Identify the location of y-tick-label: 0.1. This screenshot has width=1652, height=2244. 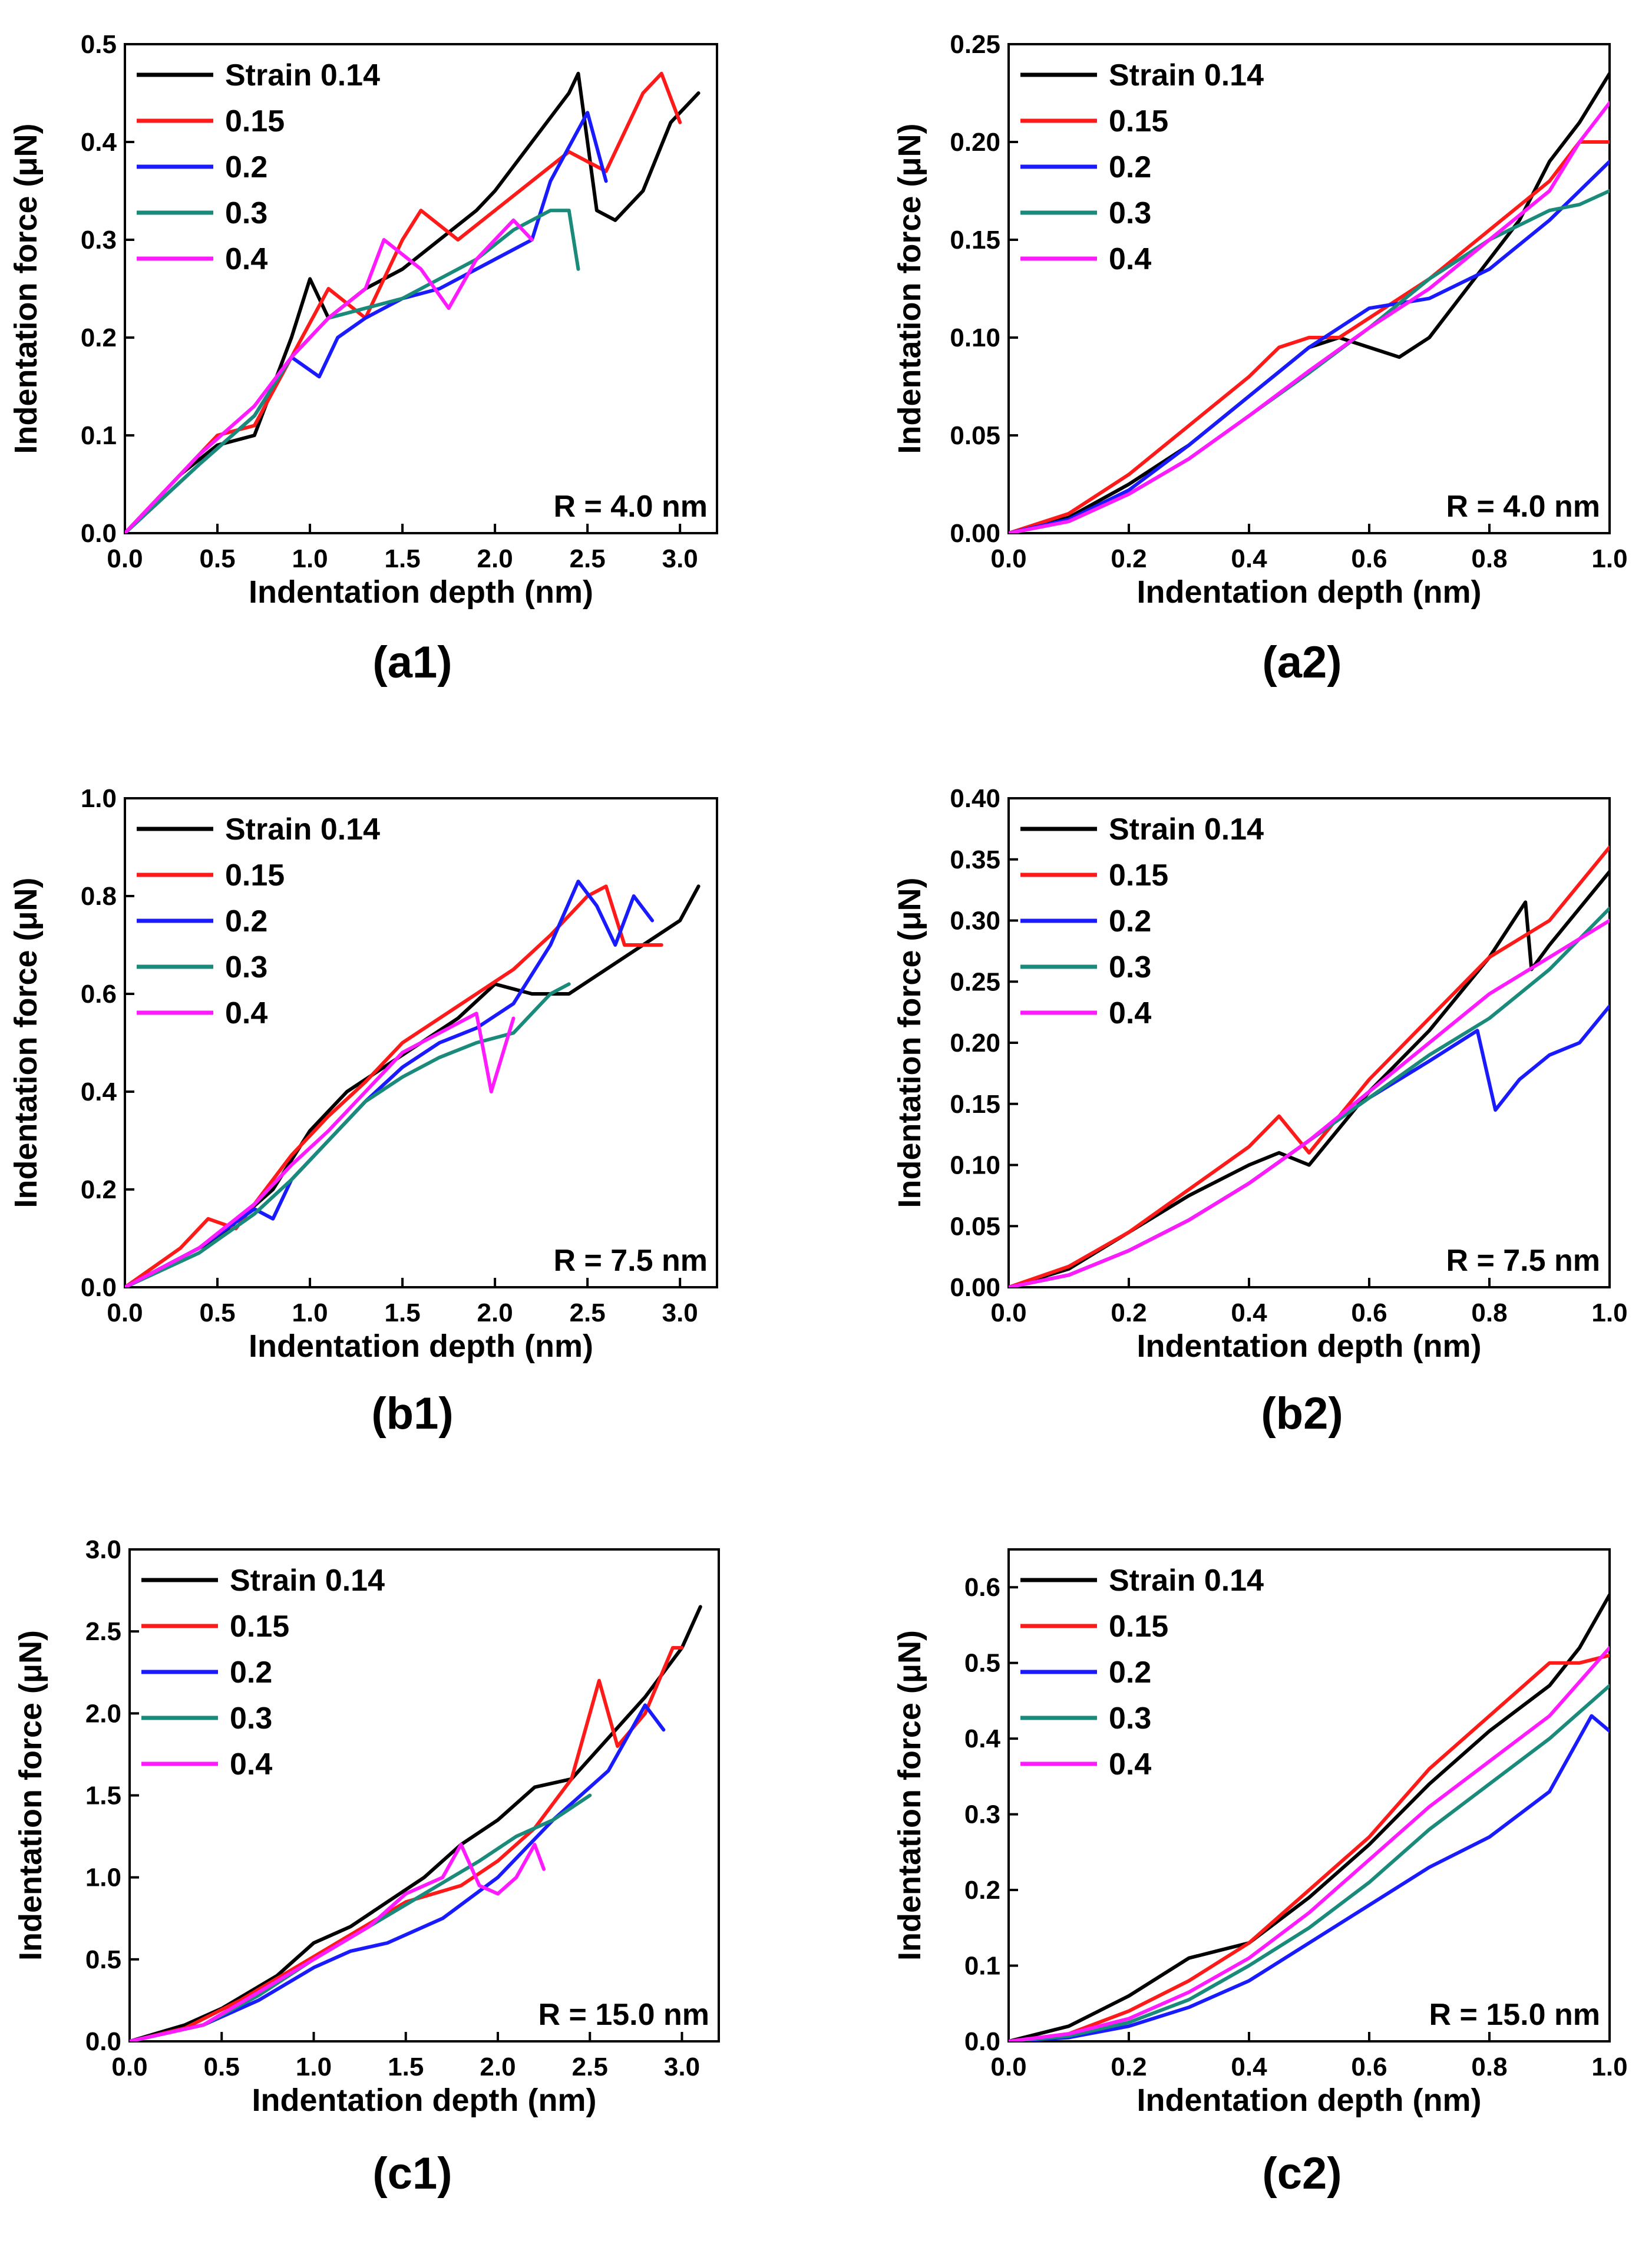
(982, 1966).